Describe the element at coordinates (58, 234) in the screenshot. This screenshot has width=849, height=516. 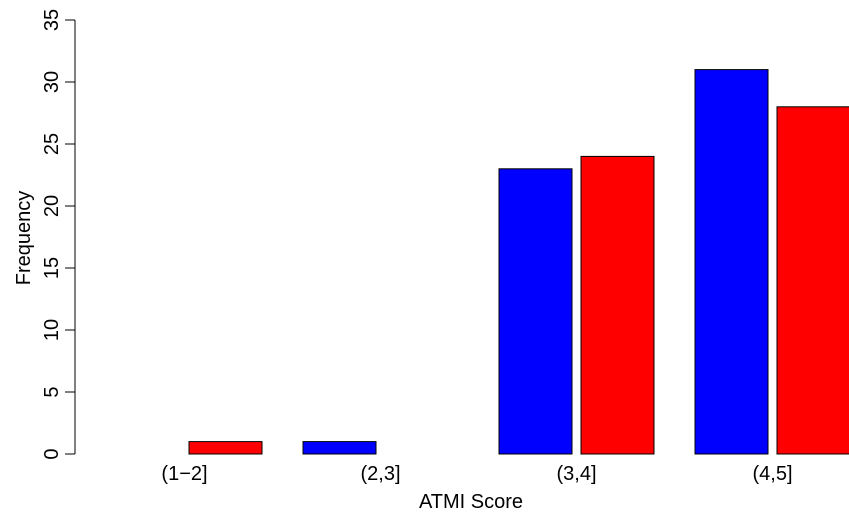
I see `y-axis: 0 5 10 15 20 25 30 35` at that location.